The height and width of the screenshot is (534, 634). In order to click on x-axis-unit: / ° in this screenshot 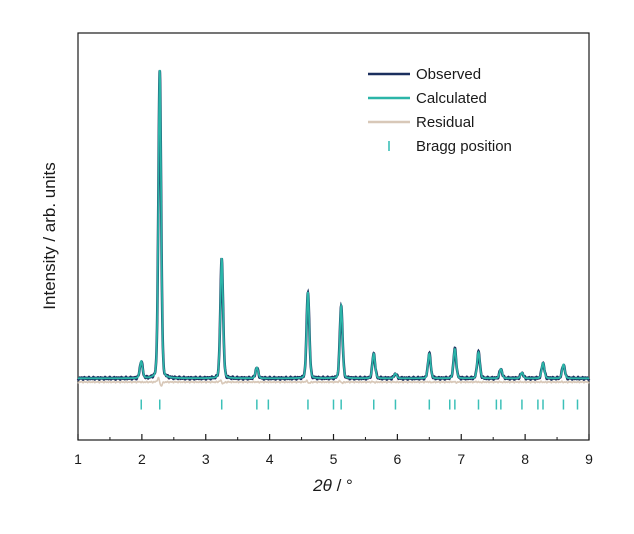, I will do `click(342, 485)`.